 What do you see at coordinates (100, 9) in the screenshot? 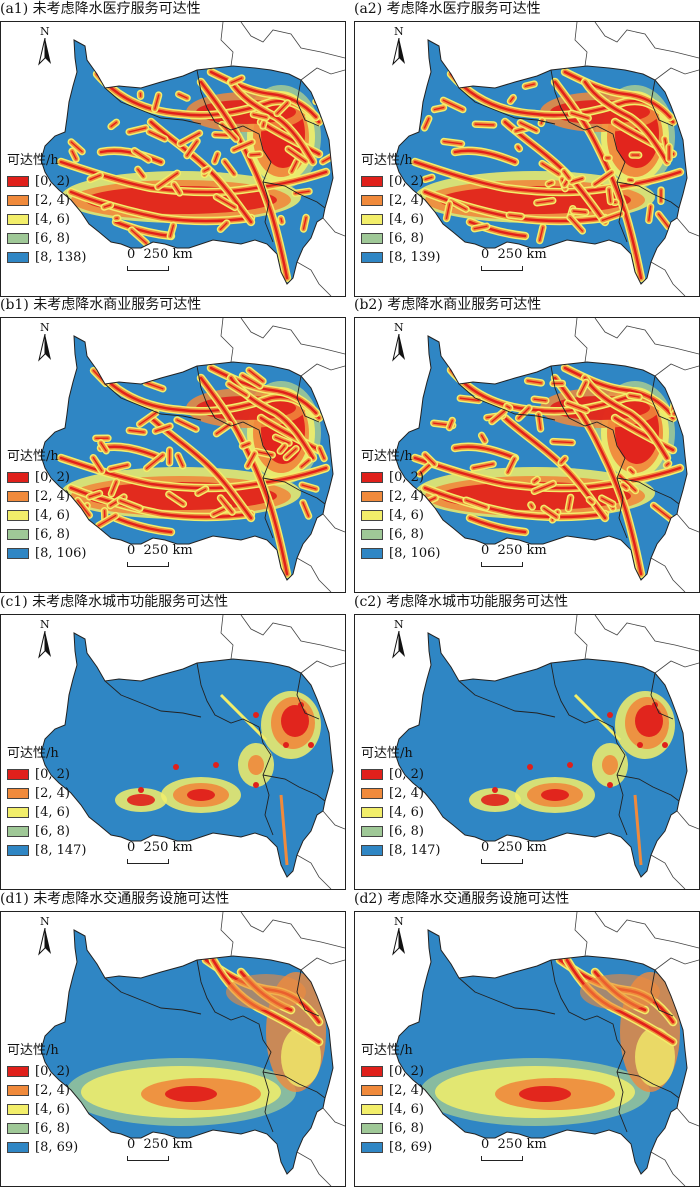
I see `panel-title: (a1) 未考虑降水医疗服务可达性` at bounding box center [100, 9].